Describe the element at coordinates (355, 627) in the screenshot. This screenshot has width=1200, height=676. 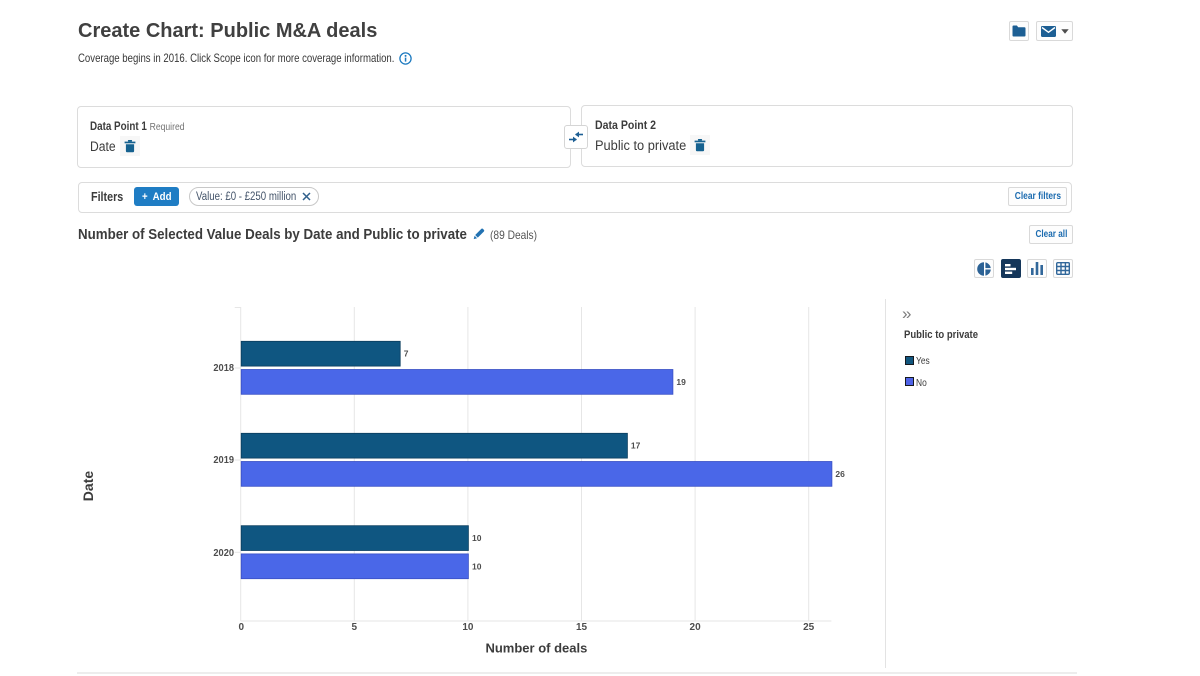
I see `svg-text: 5` at that location.